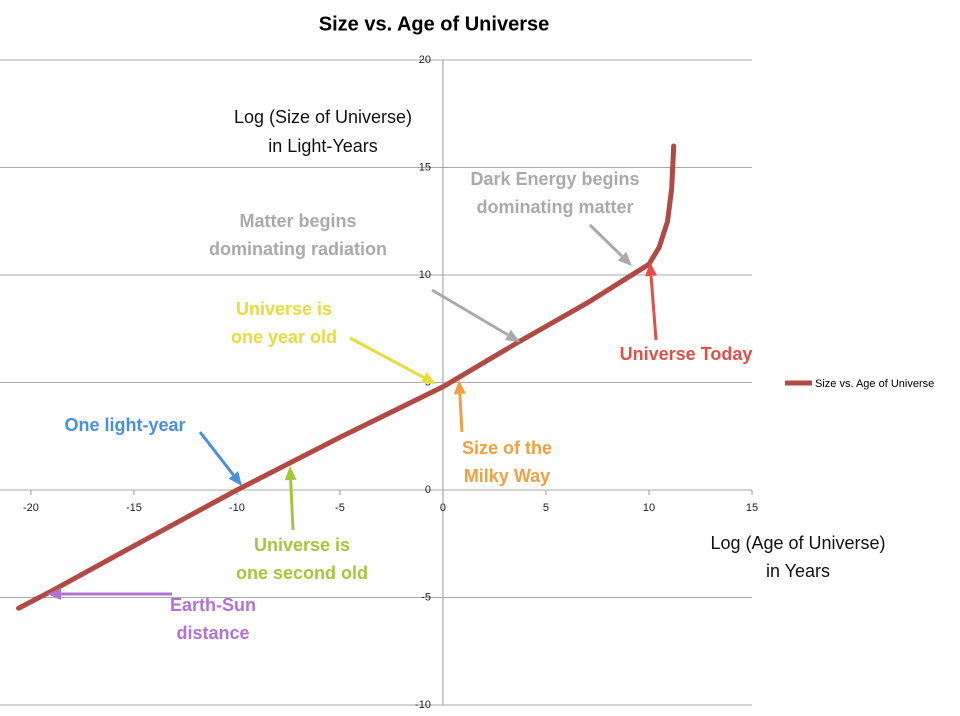 The height and width of the screenshot is (716, 960). Describe the element at coordinates (302, 573) in the screenshot. I see `annotation: one second old` at that location.